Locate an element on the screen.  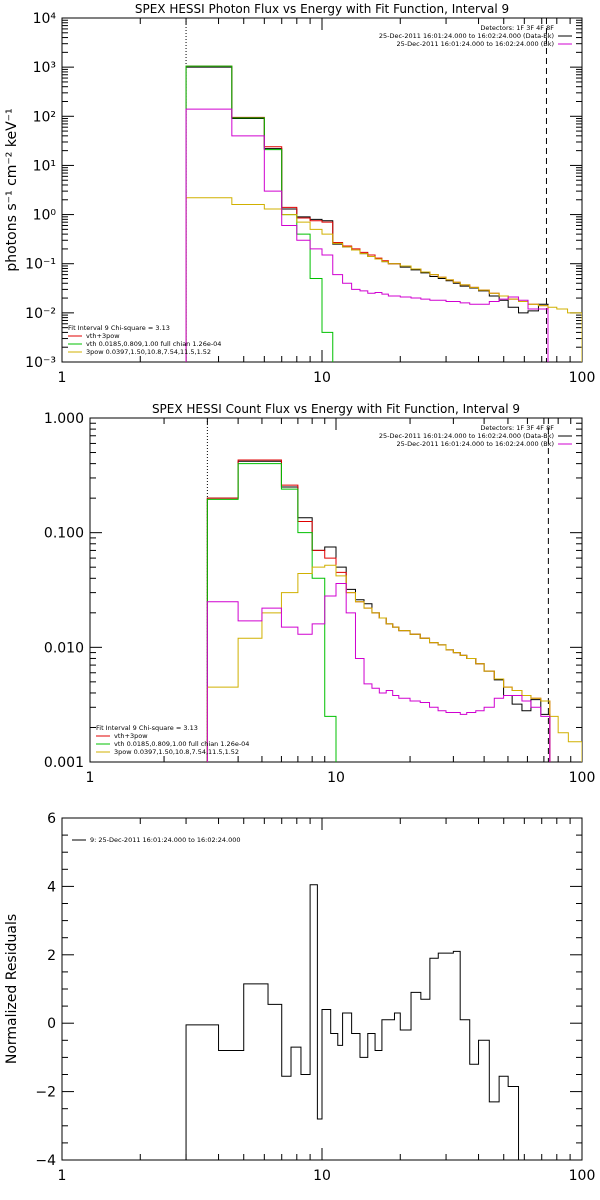
y-tick-label: 10⁻³ is located at coordinates (40, 363).